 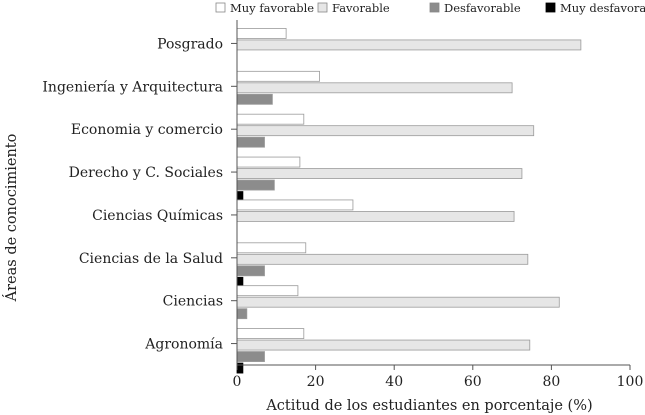 I want to click on bar-muy-favorable-ciencias-quimicas, so click(x=295, y=205).